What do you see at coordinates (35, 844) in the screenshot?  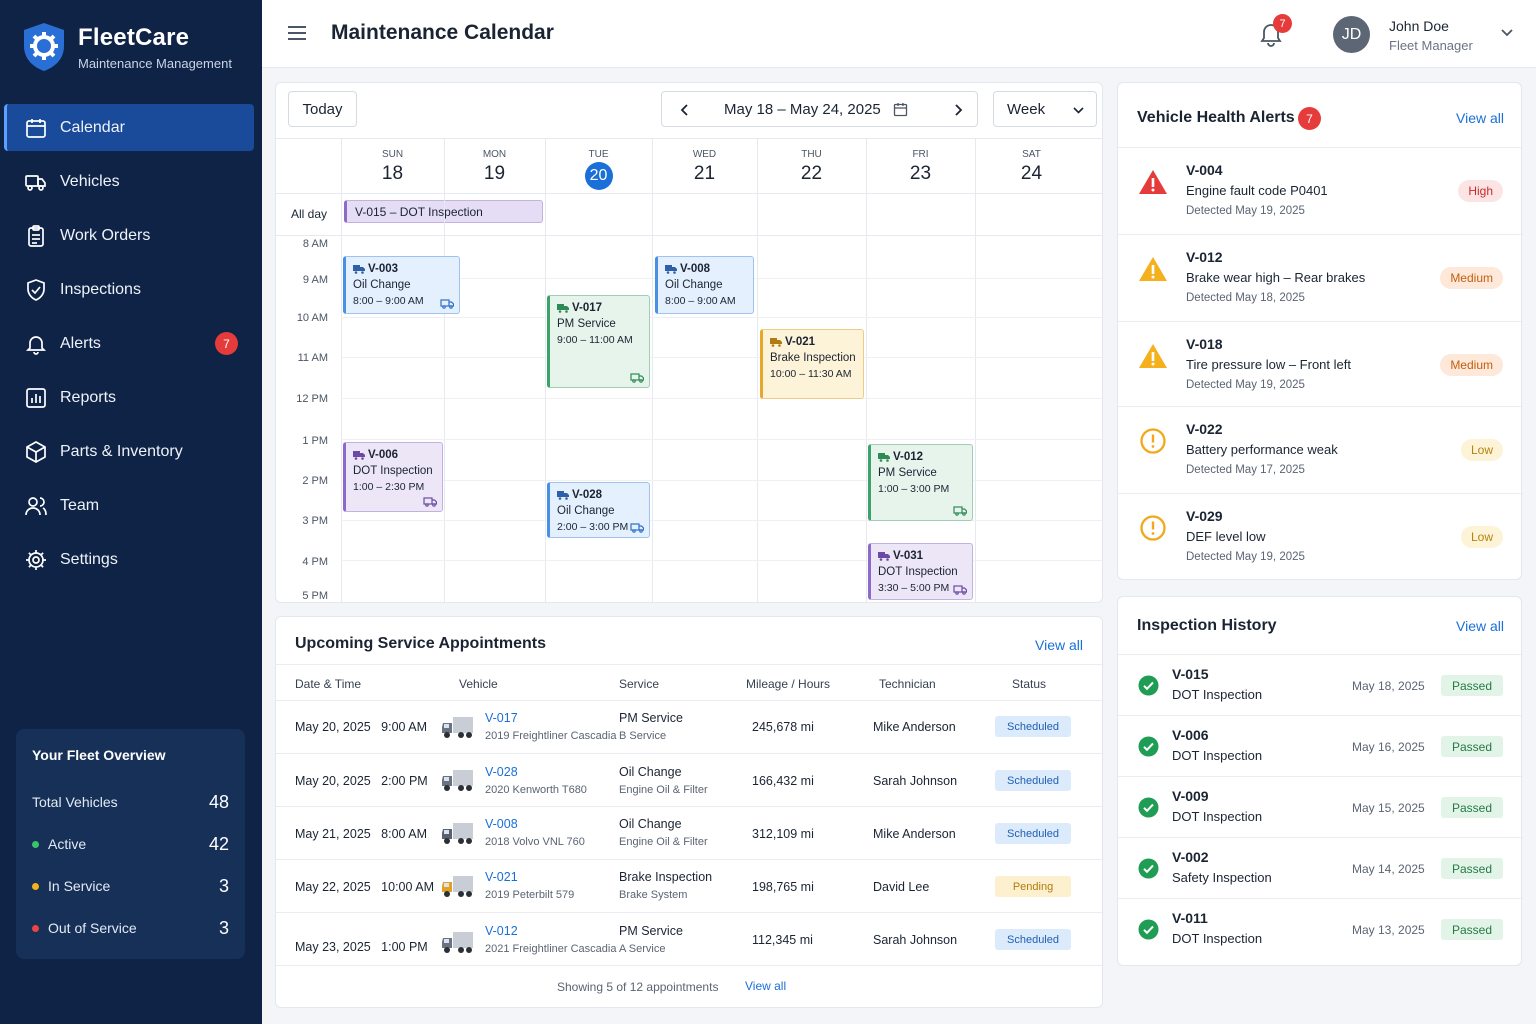 I see `active-status-dot` at bounding box center [35, 844].